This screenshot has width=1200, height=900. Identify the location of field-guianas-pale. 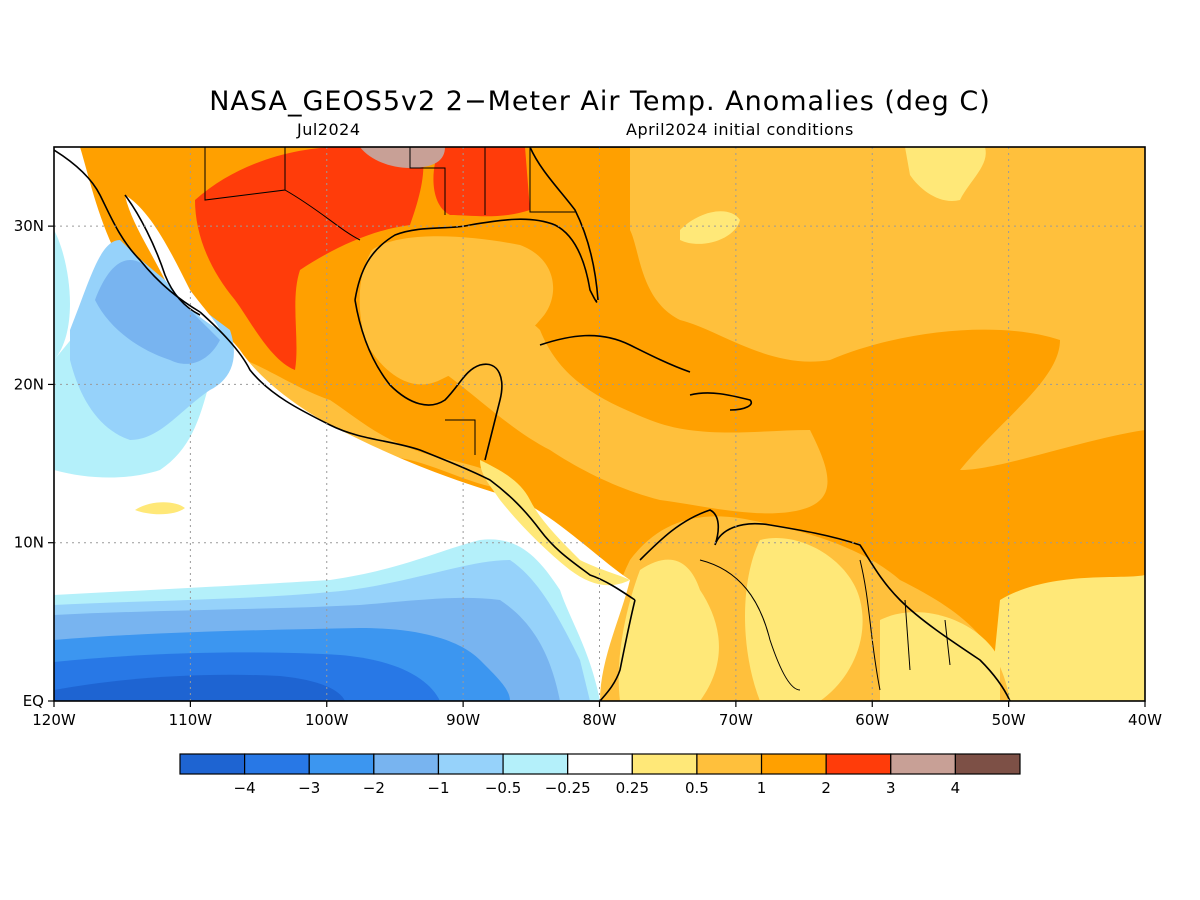
(940, 656).